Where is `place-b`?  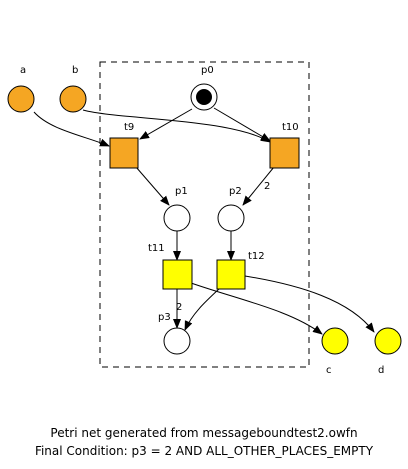 place-b is located at coordinates (73, 99).